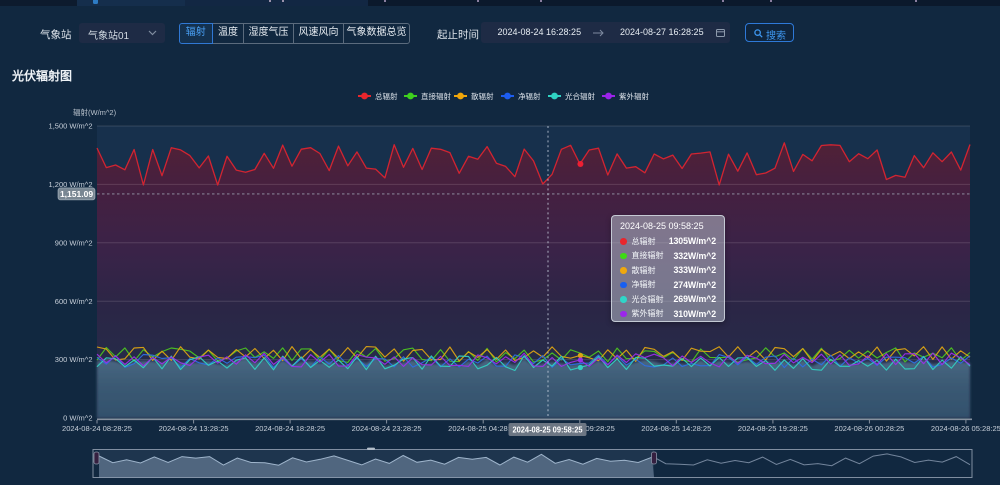  What do you see at coordinates (76, 194) in the screenshot?
I see `svg-text: 1,151.09` at bounding box center [76, 194].